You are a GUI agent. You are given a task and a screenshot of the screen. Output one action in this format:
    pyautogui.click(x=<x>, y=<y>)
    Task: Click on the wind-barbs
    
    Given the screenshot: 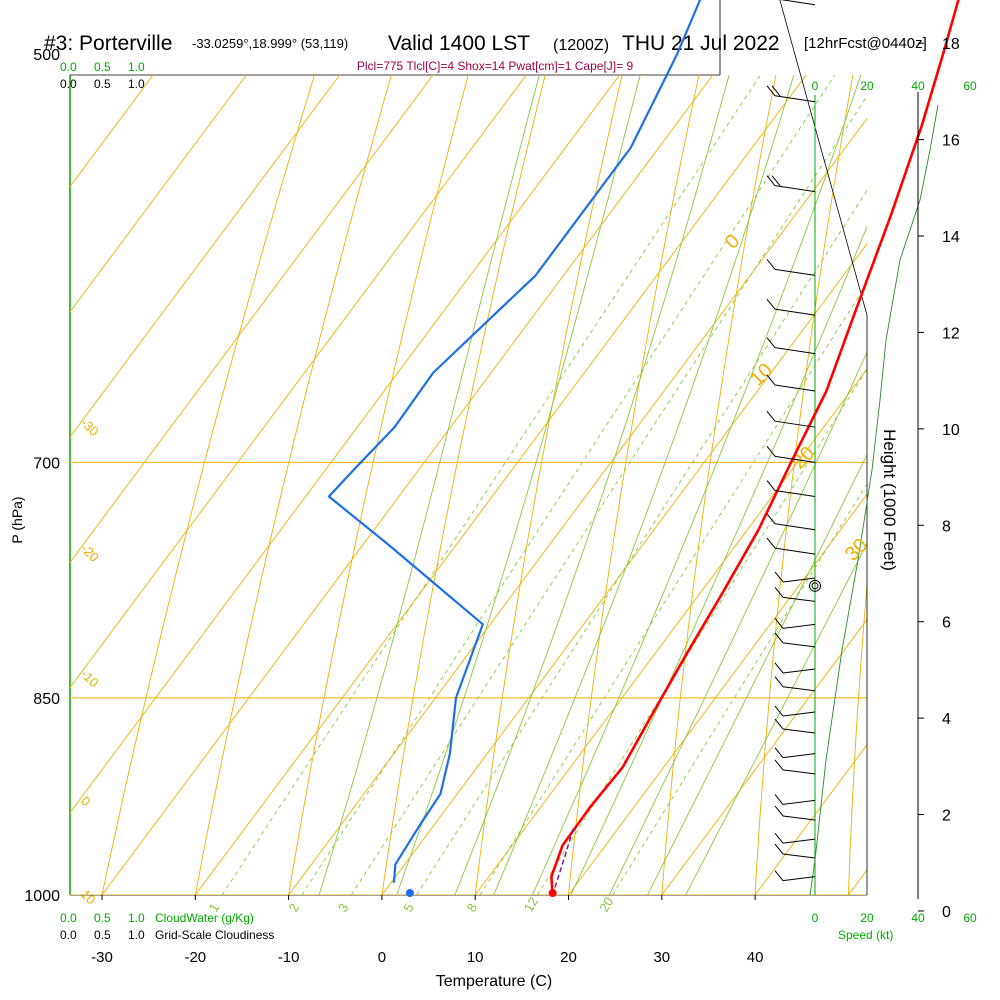 What is the action you would take?
    pyautogui.click(x=791, y=441)
    